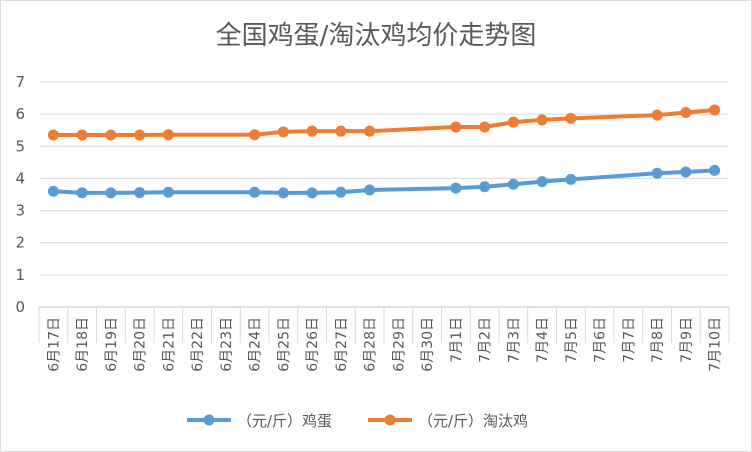 Image resolution: width=752 pixels, height=452 pixels. Describe the element at coordinates (514, 340) in the screenshot. I see `x-tick-label: 7月3日` at that location.